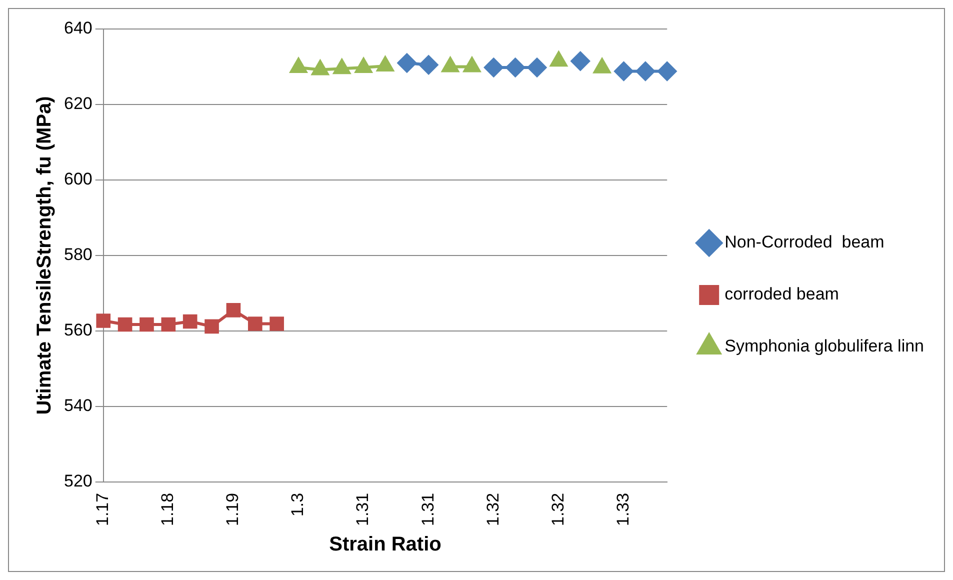  I want to click on y-tick-label: 600, so click(78, 179).